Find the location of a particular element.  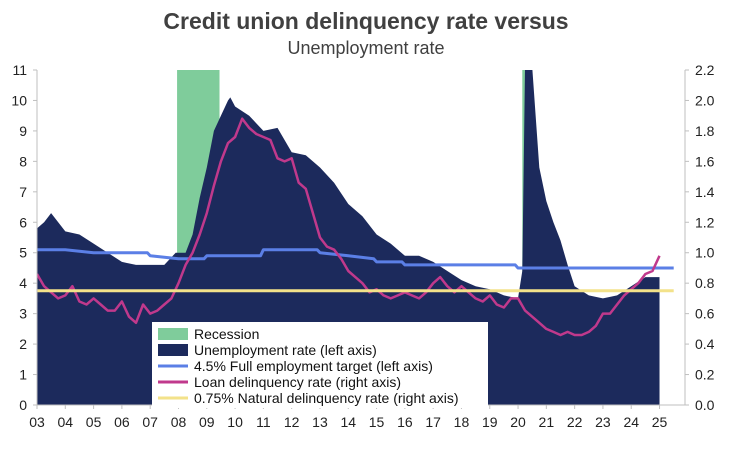

y-left-tick-label: 9 is located at coordinates (23, 131).